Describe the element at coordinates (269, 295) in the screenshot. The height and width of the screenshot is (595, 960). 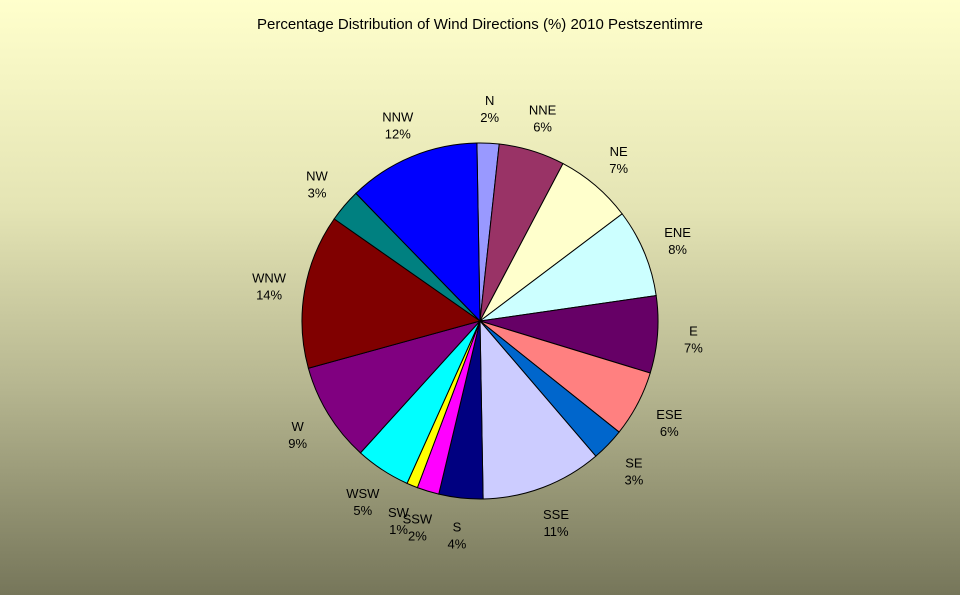
I see `slice-value-label-wnw: 14%` at that location.